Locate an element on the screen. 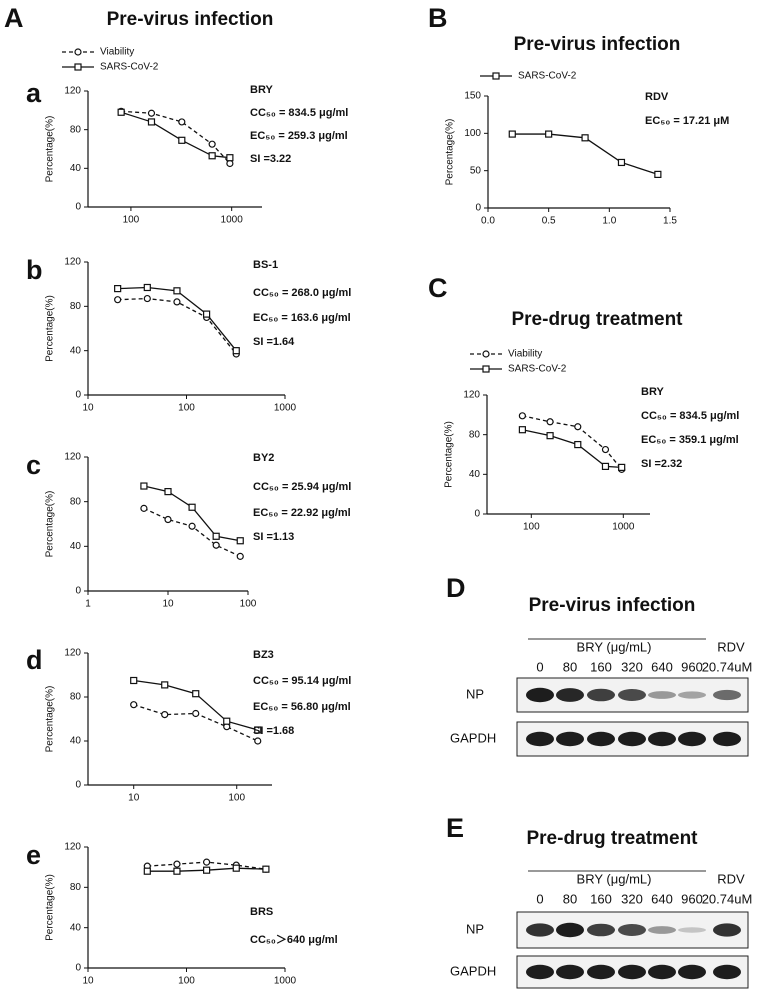 This screenshot has height=999, width=768. row-label: NP is located at coordinates (475, 928).